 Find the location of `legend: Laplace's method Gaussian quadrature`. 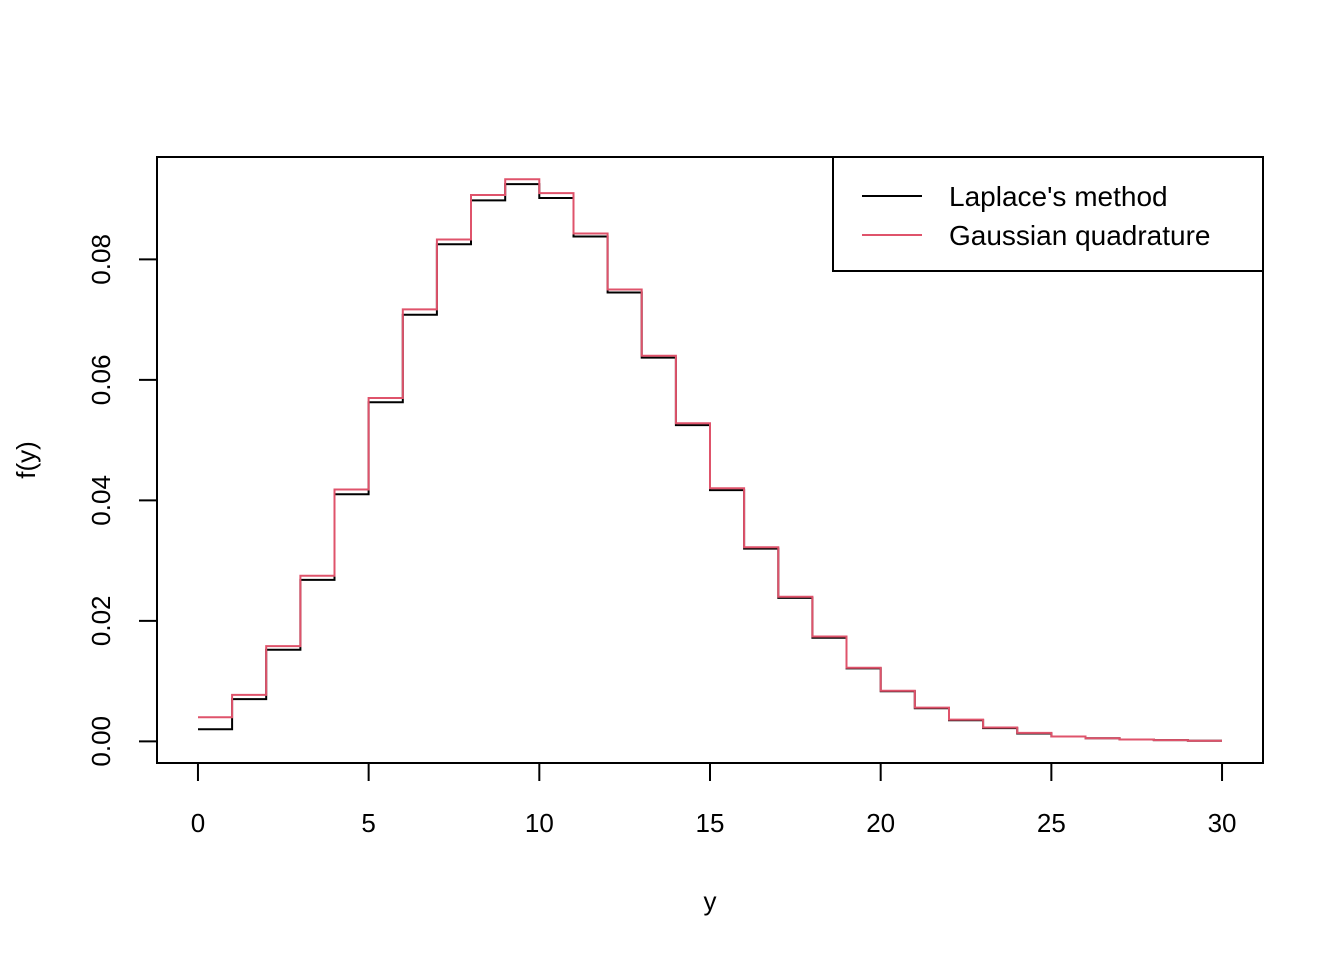

legend: Laplace's method Gaussian quadrature is located at coordinates (1048, 214).